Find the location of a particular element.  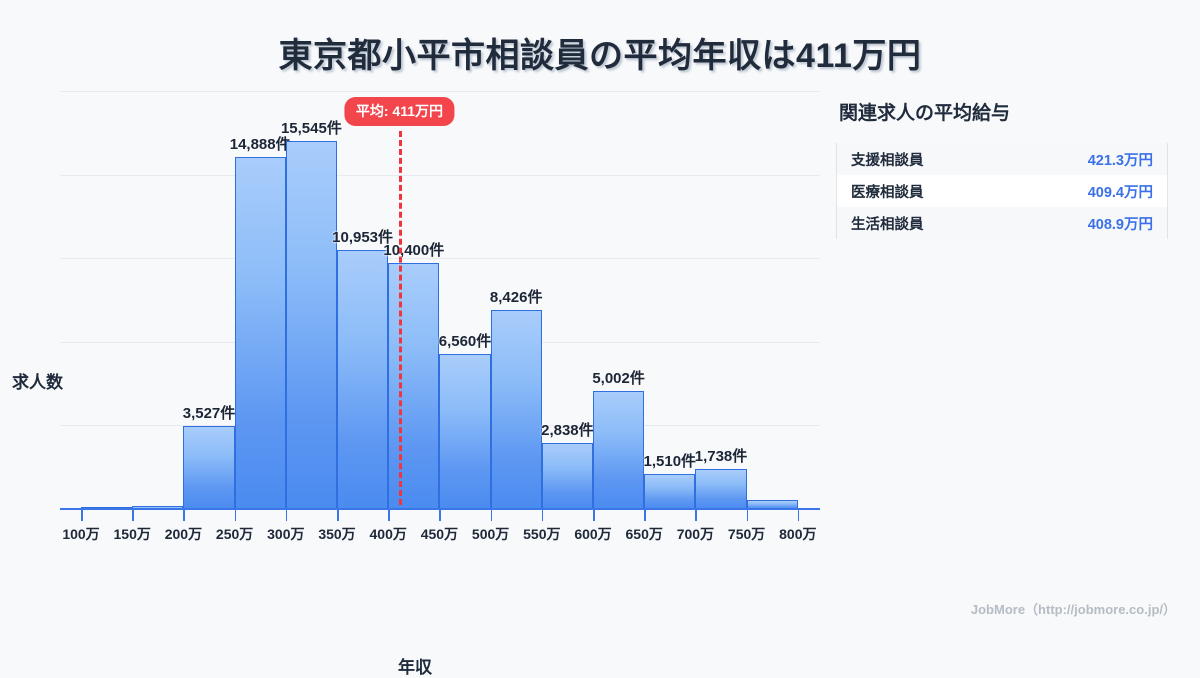

bar-value-label: 10,953件 is located at coordinates (363, 238).